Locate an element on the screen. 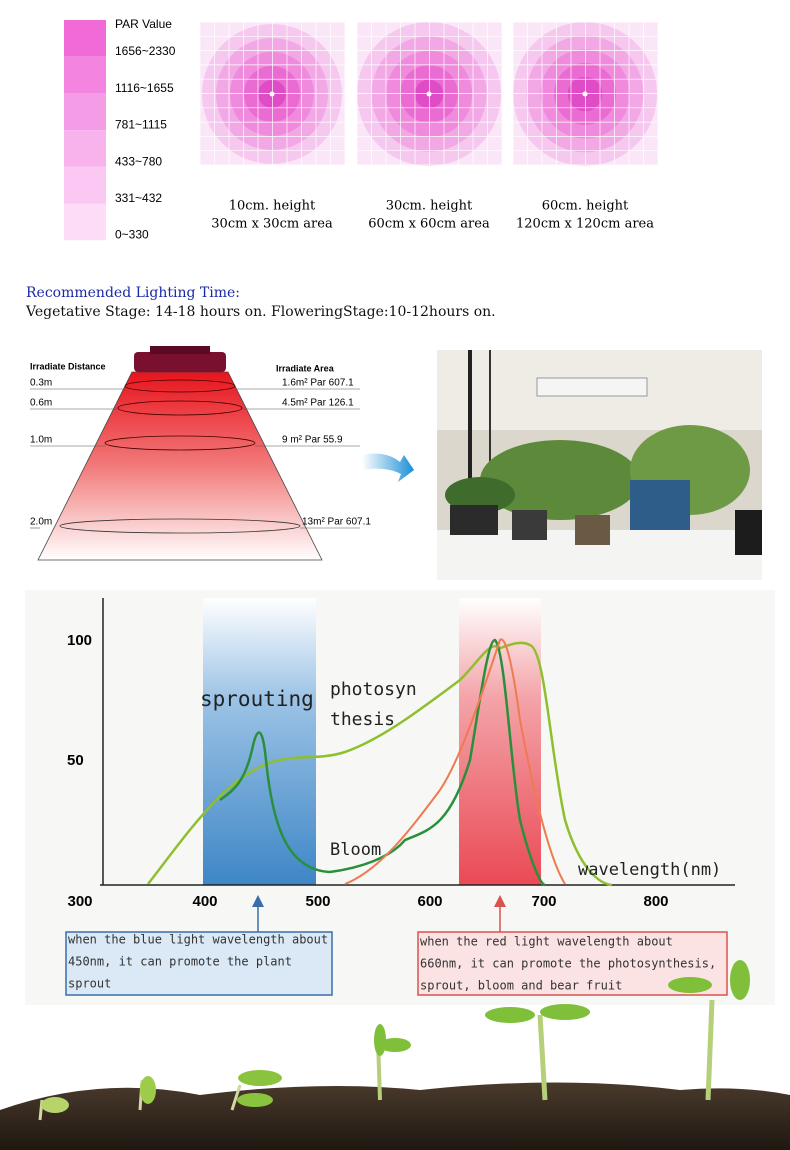  distance-heading: Irradiate Distance is located at coordinates (68, 366).